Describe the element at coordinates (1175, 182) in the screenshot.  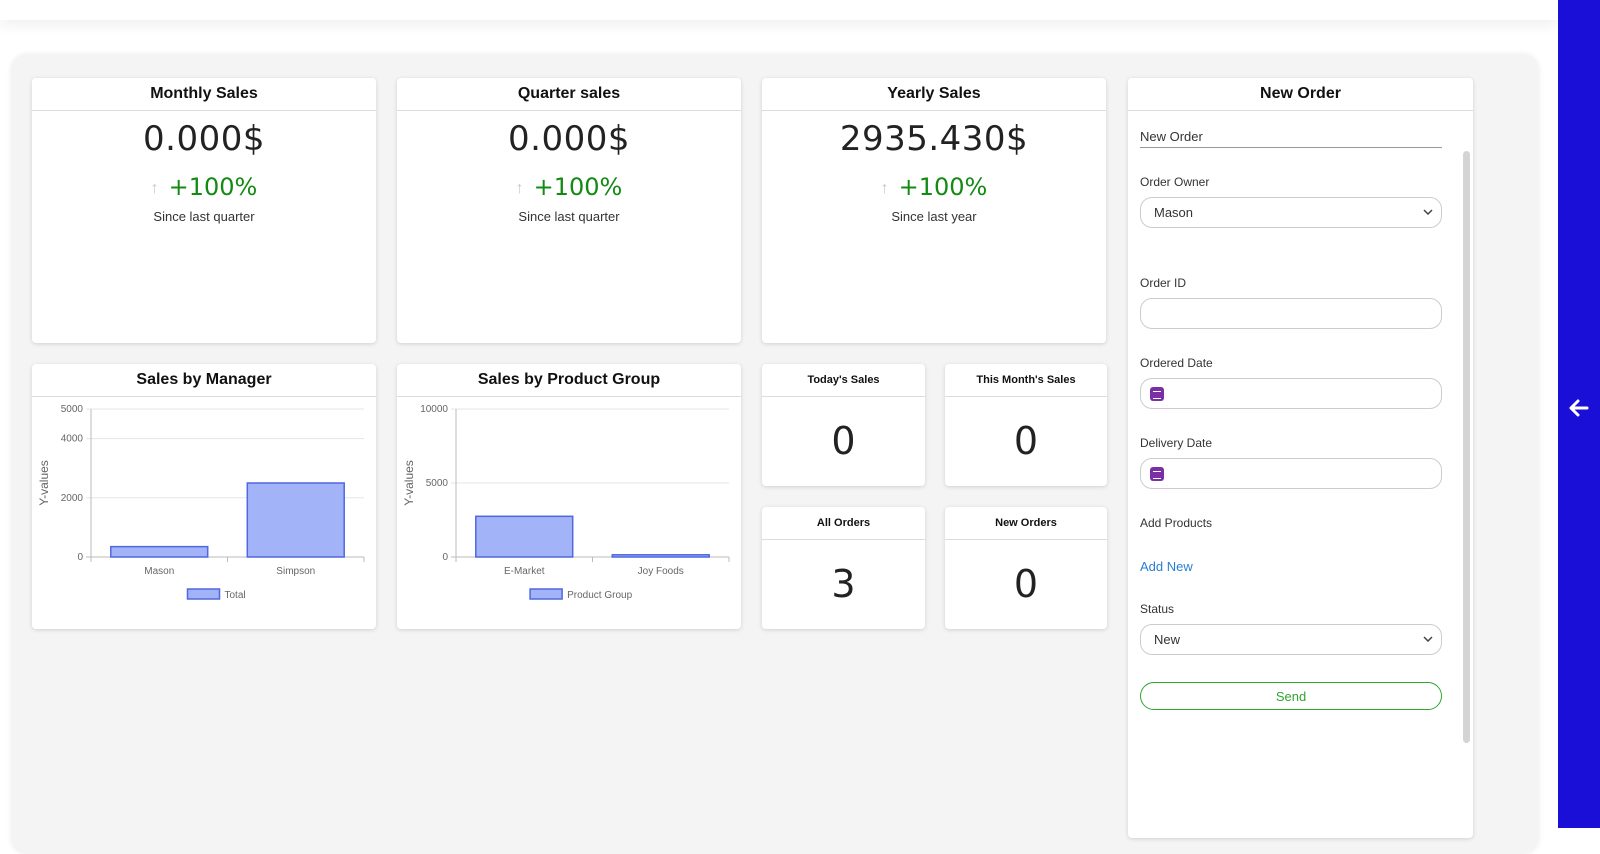
I see `order-owner-label: Order Owner` at that location.